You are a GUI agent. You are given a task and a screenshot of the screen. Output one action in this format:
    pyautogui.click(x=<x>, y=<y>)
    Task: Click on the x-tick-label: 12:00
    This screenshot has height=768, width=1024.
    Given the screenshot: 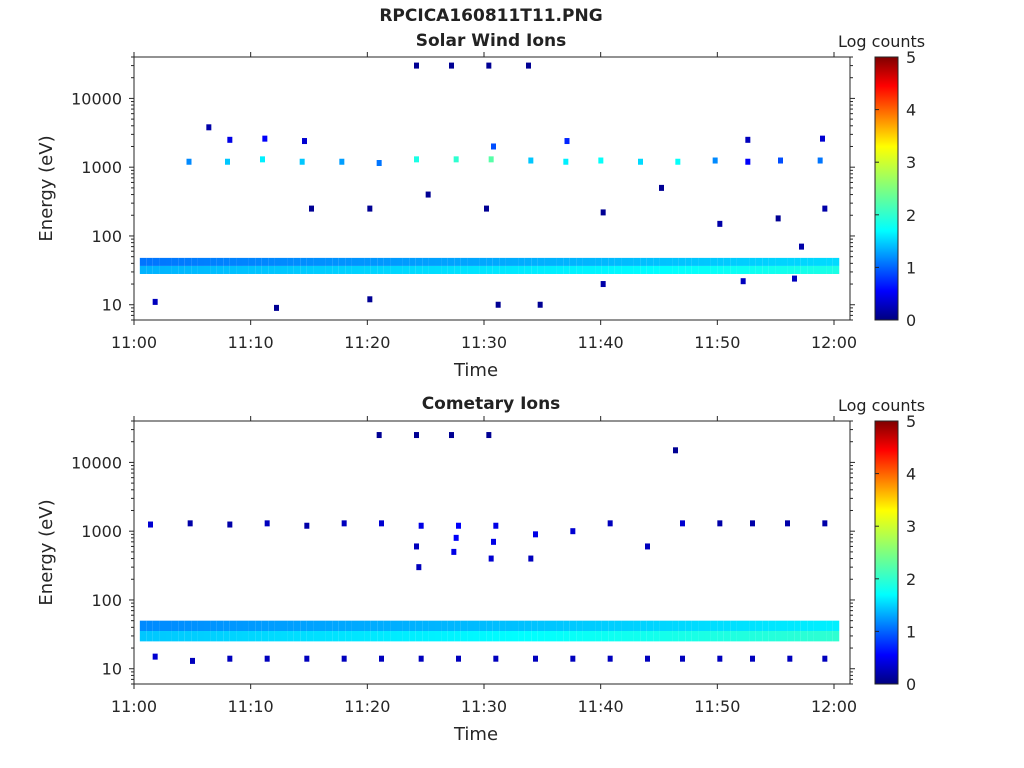 What is the action you would take?
    pyautogui.click(x=834, y=706)
    